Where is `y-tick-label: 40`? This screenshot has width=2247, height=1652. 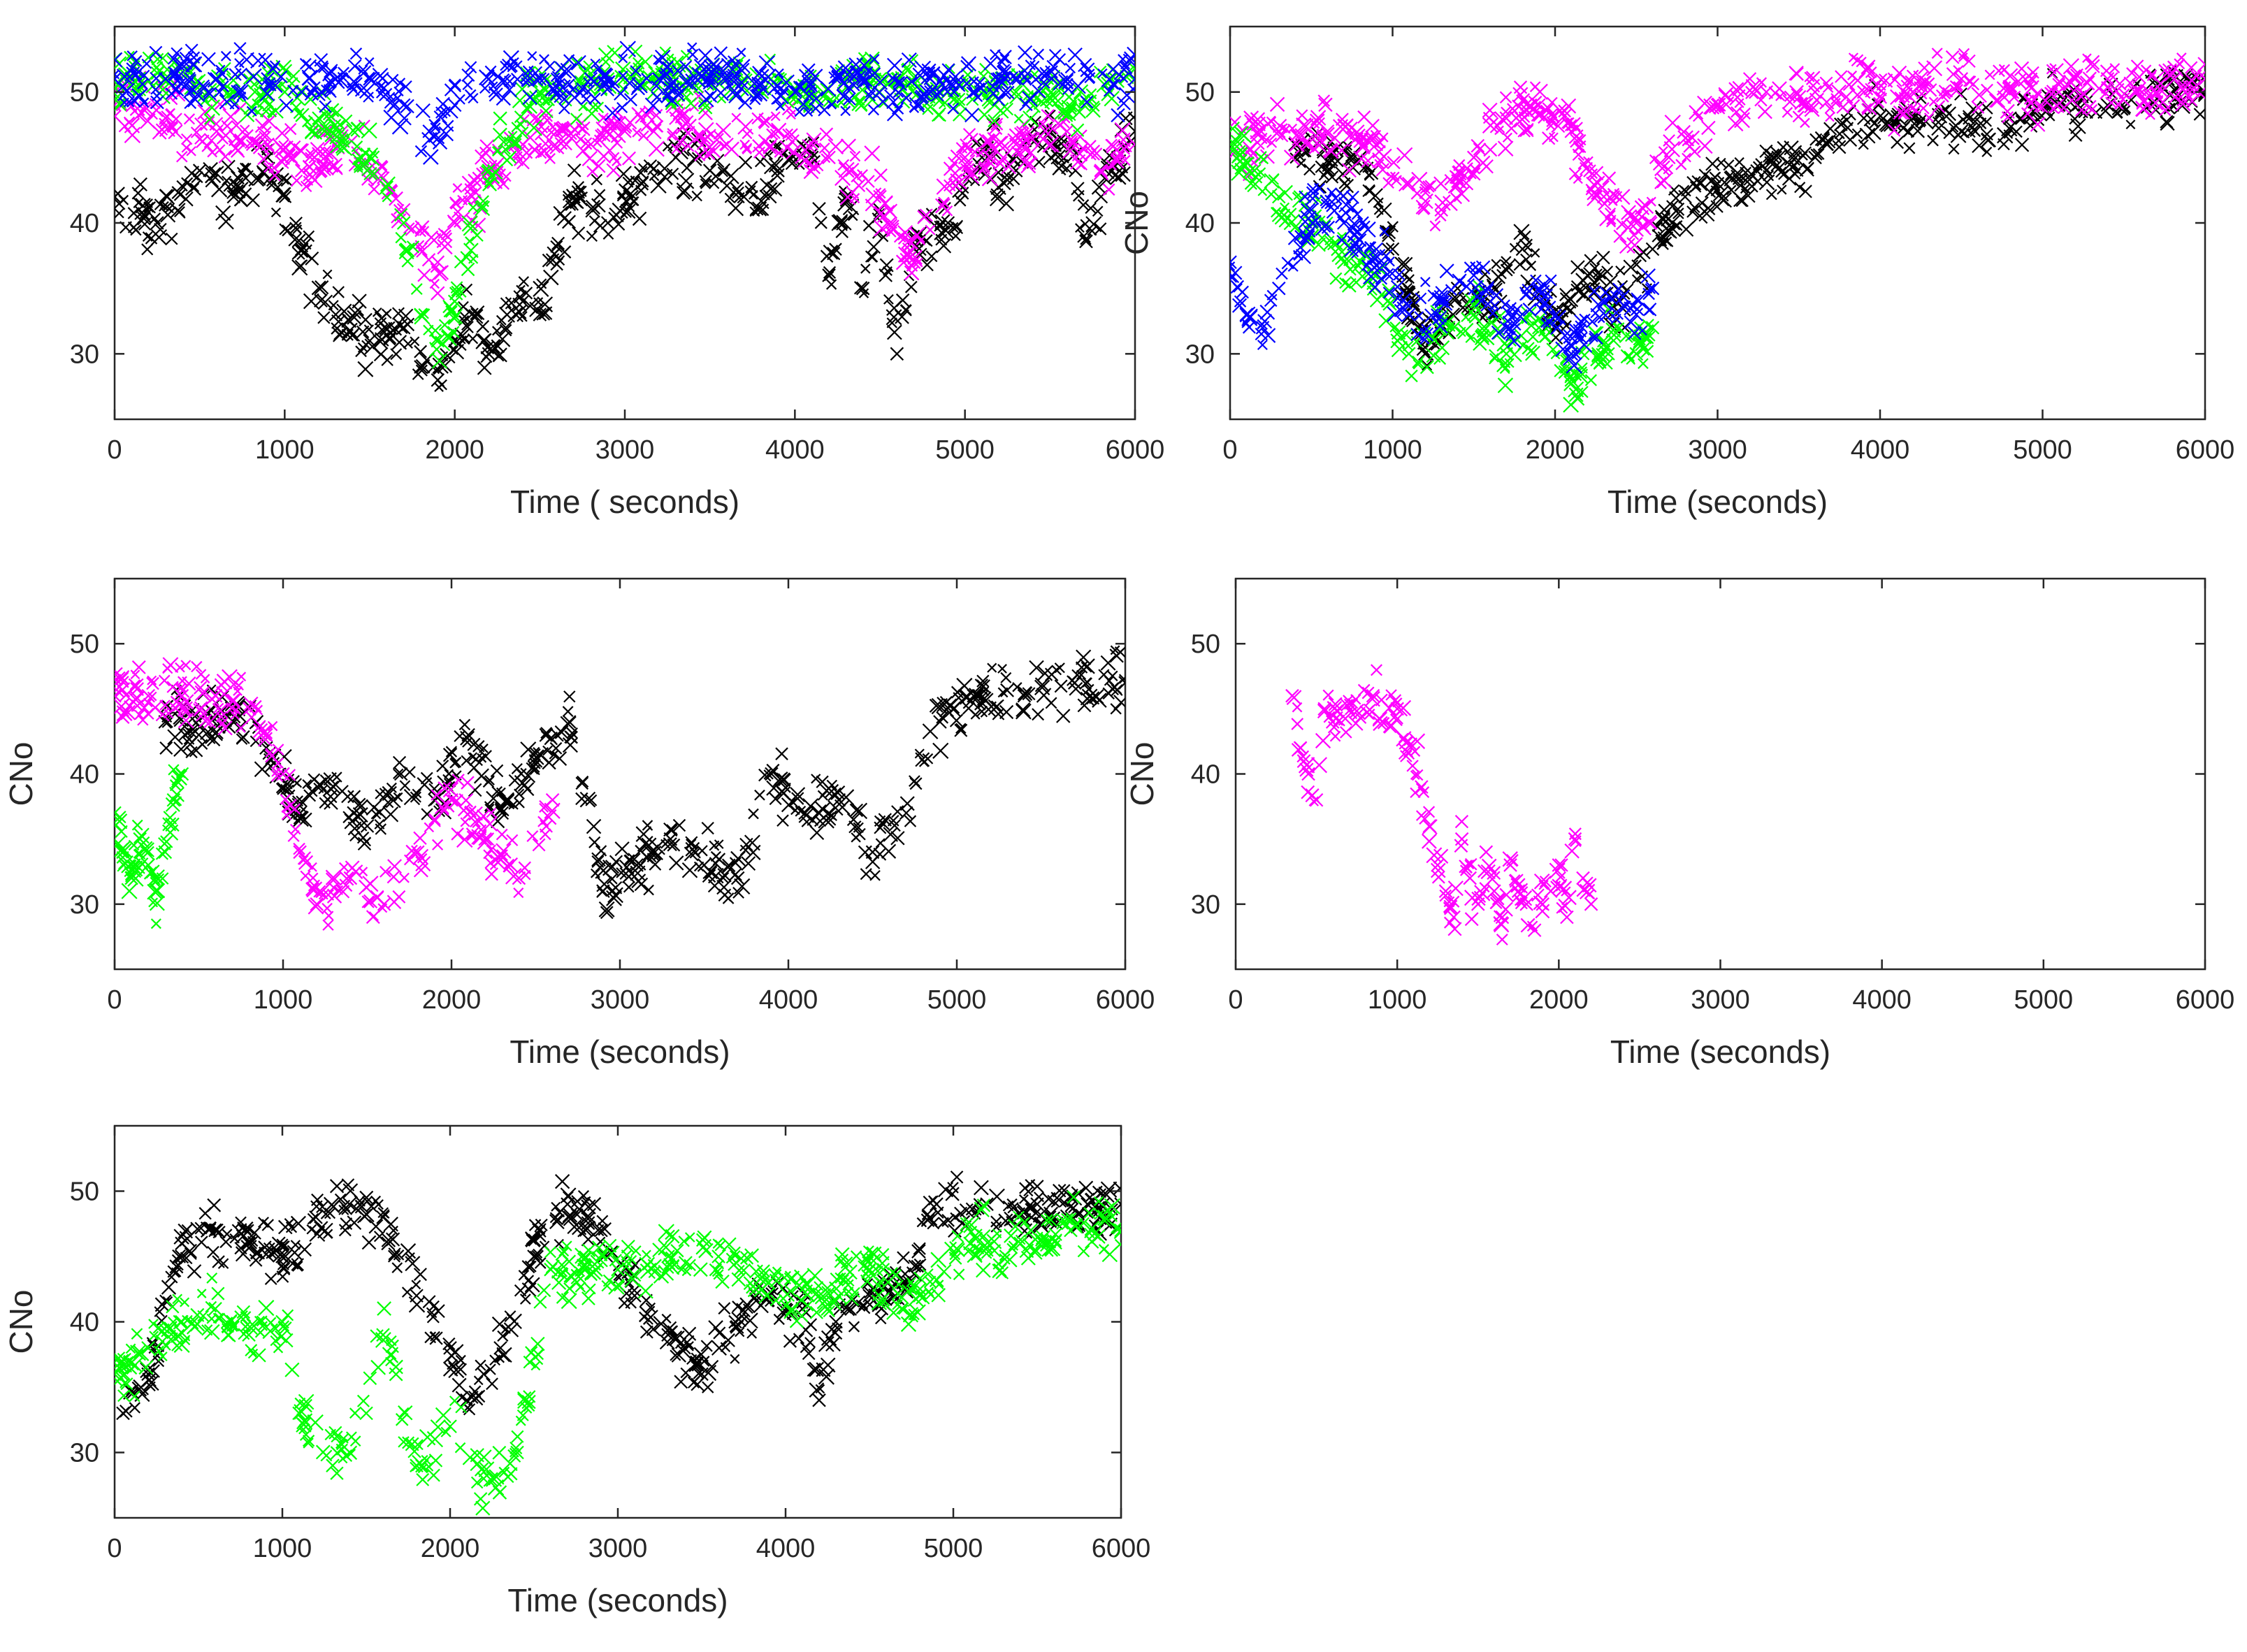 y-tick-label: 40 is located at coordinates (1200, 223).